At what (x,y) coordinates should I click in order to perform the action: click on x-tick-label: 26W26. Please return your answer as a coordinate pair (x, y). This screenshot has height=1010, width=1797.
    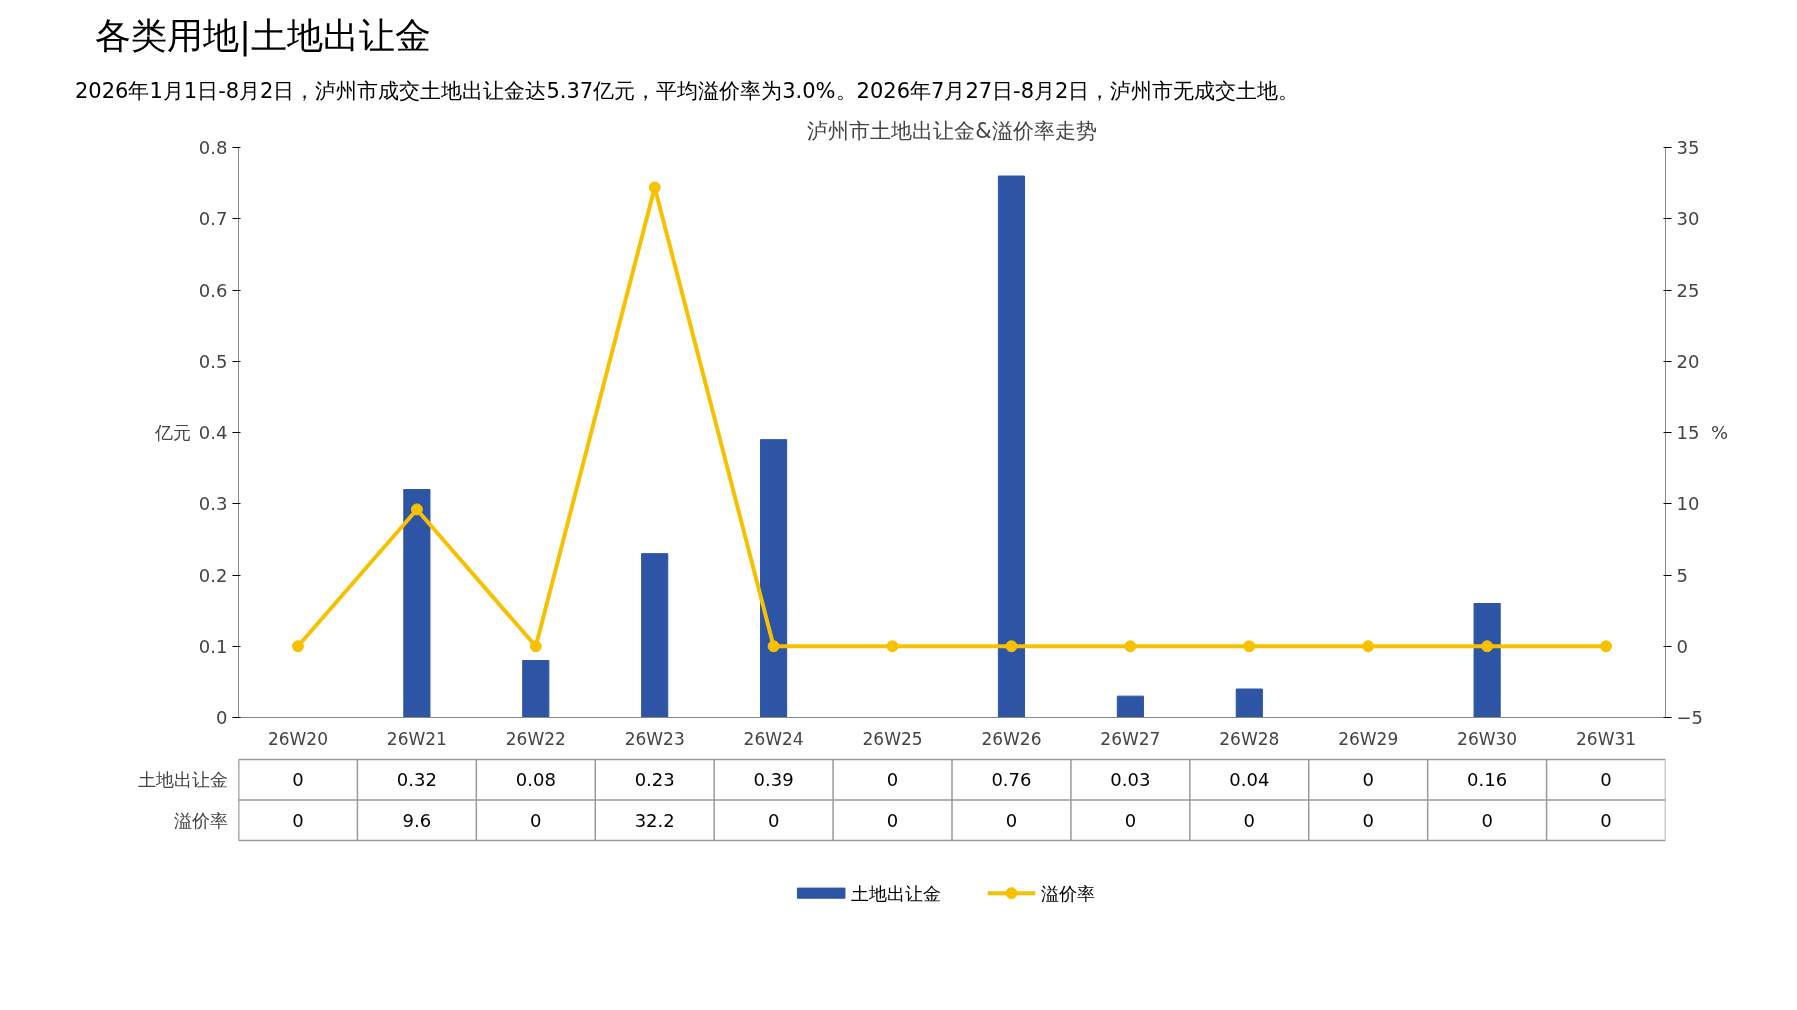
    Looking at the image, I should click on (1011, 738).